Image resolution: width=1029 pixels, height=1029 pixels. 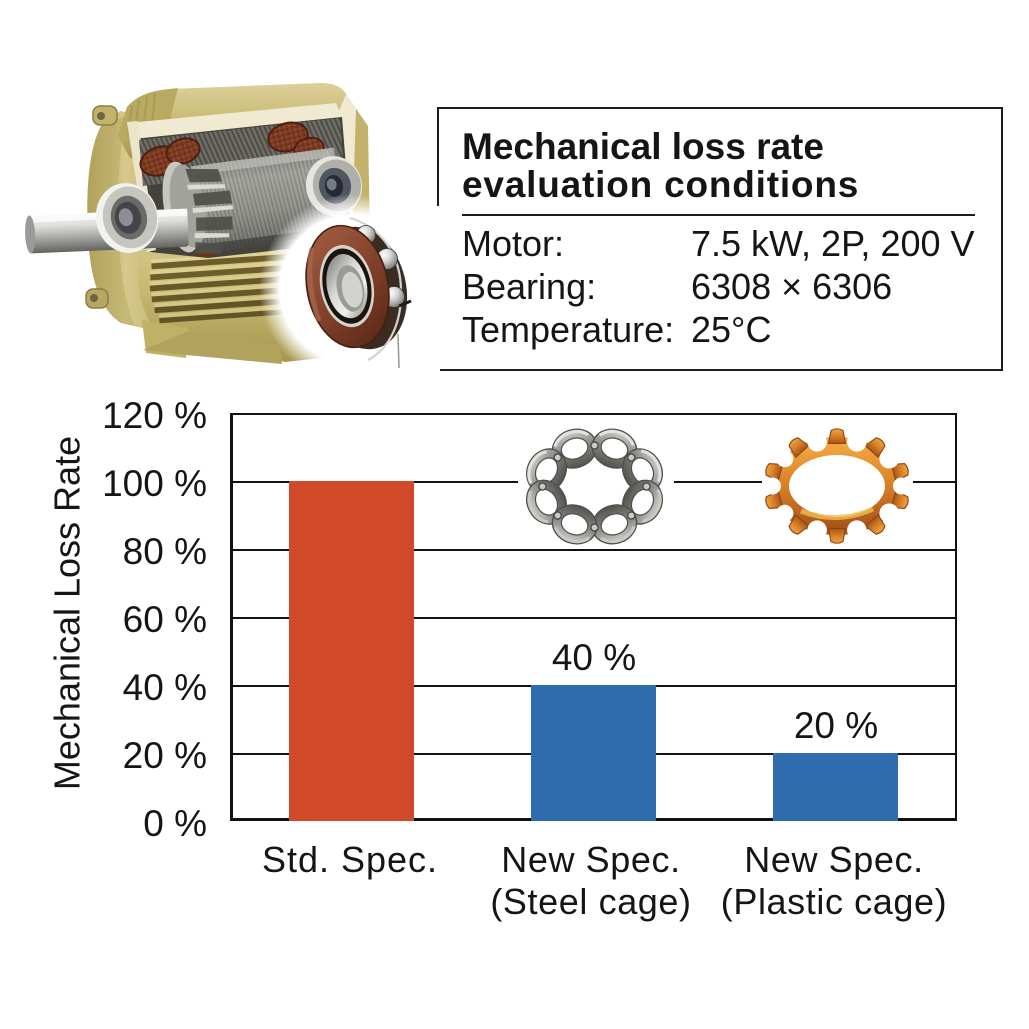 What do you see at coordinates (67, 613) in the screenshot?
I see `svg-text: Mechanical Loss Rate` at bounding box center [67, 613].